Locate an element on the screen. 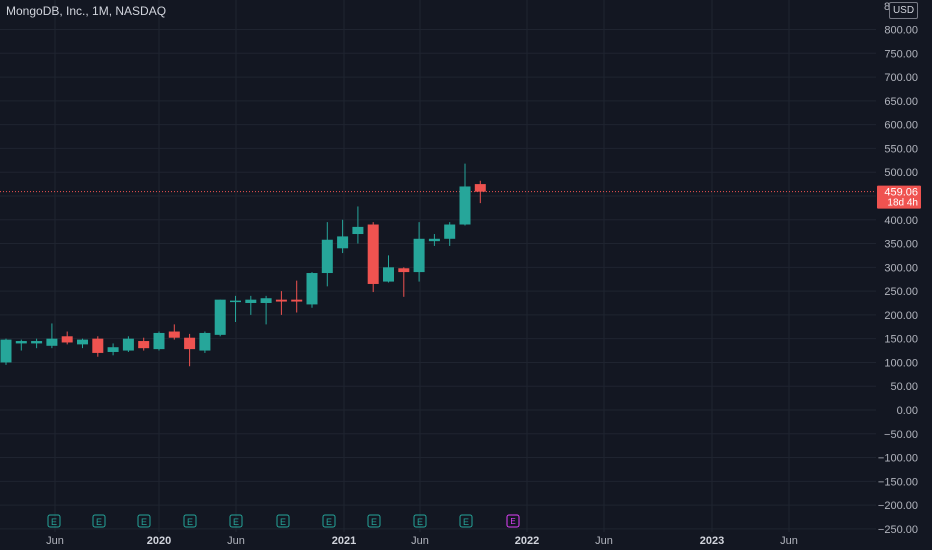 This screenshot has height=550, width=932. y-tick-label: 100.00 is located at coordinates (901, 363).